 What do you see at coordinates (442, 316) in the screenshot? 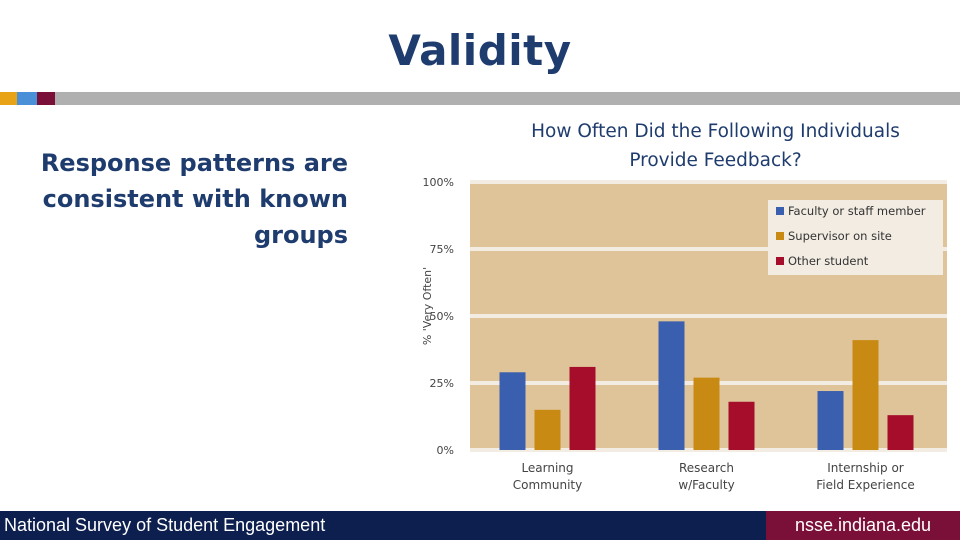
I see `y-tick-label: 50%` at bounding box center [442, 316].